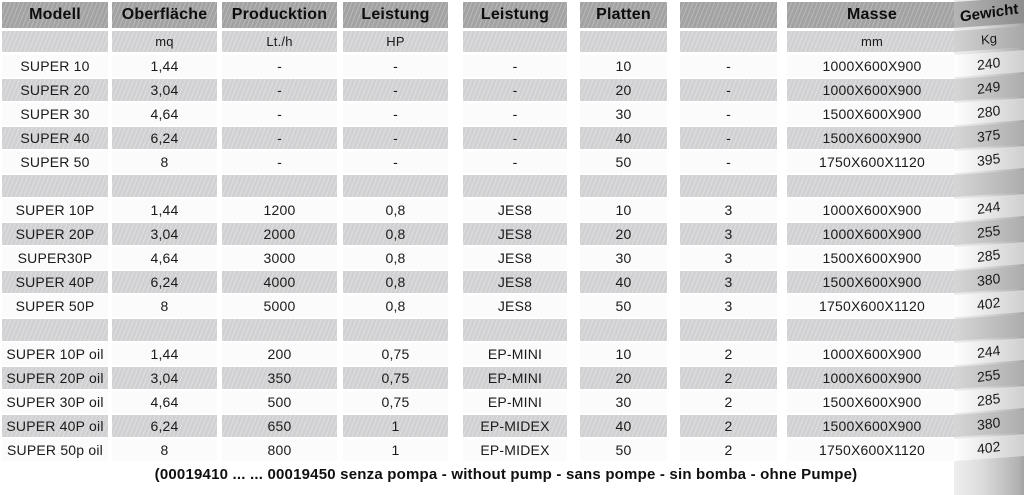  Describe the element at coordinates (623, 15) in the screenshot. I see `header-cell-platten: Platten` at that location.